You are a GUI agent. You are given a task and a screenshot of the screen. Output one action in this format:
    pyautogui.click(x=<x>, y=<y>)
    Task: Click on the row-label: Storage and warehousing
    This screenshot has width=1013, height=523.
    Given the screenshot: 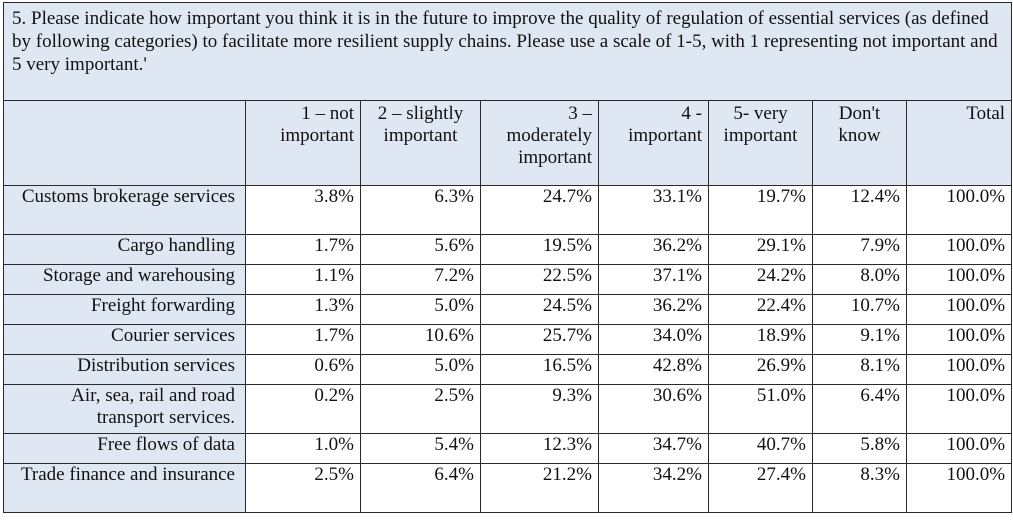 What is the action you would take?
    pyautogui.click(x=124, y=279)
    